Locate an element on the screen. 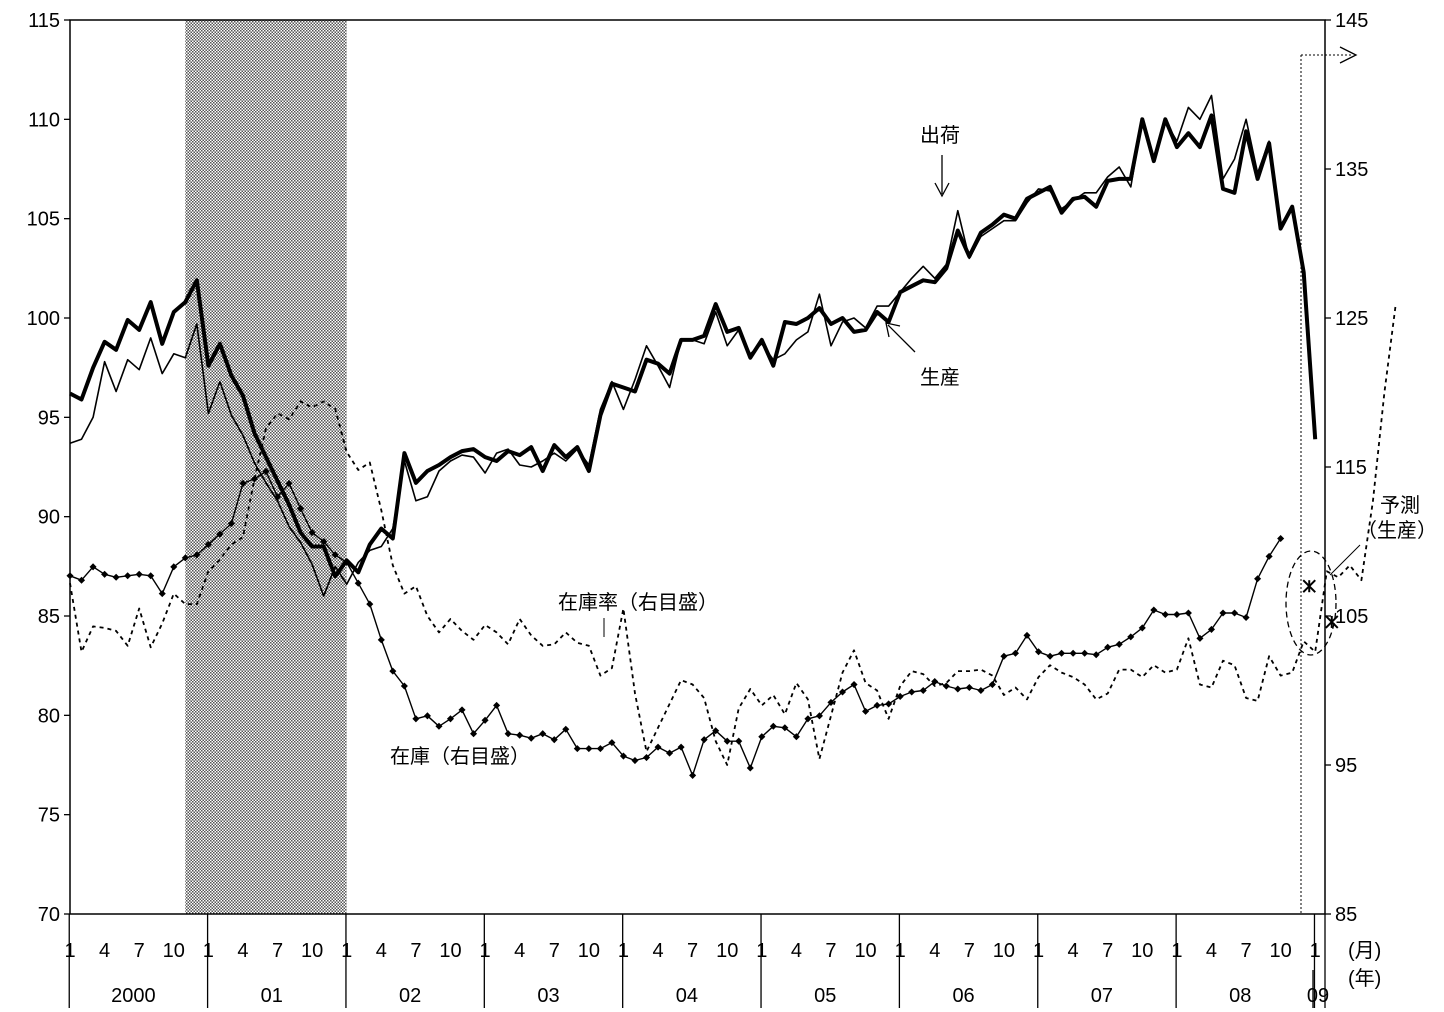 The height and width of the screenshot is (1012, 1444). left-tick-label: 105 is located at coordinates (43, 220).